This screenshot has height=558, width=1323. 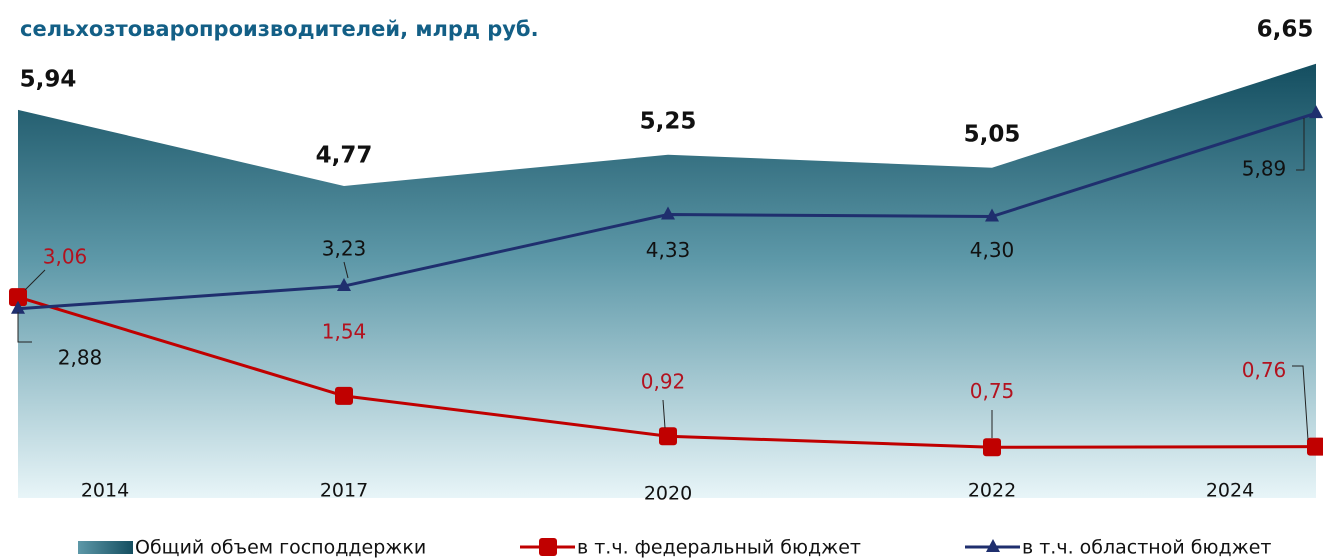 What do you see at coordinates (48, 79) in the screenshot?
I see `data-label: 5,94` at bounding box center [48, 79].